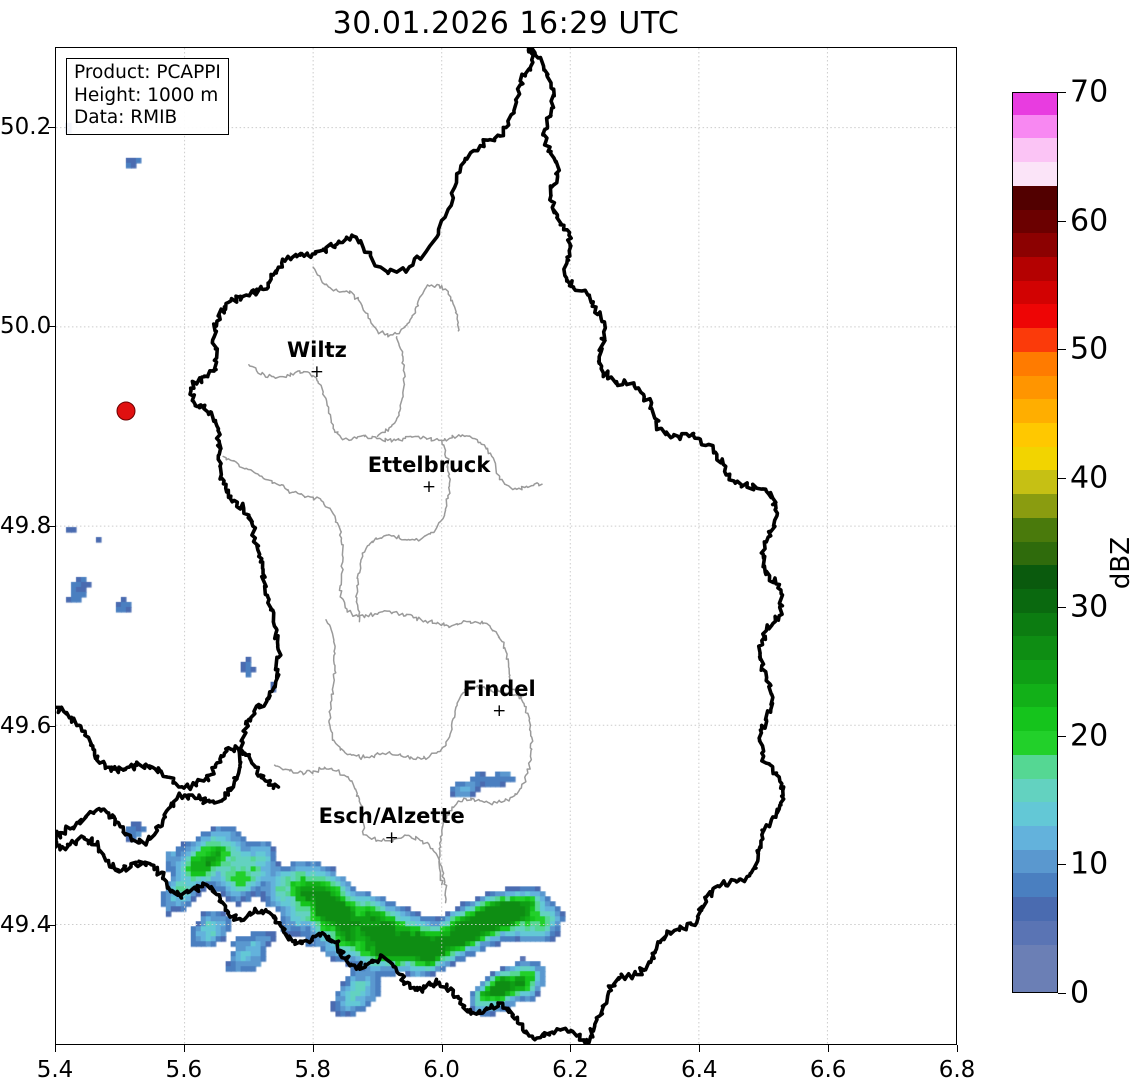  I want to click on x-axis-tick-label: 5.6, so click(184, 1070).